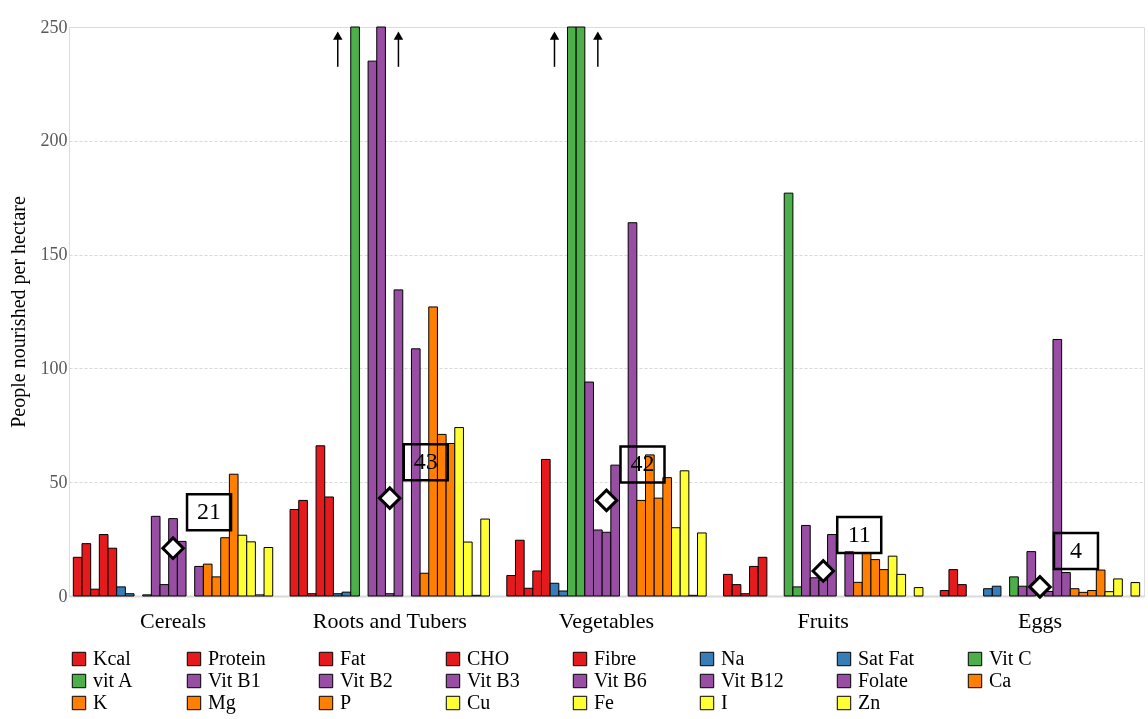 Image resolution: width=1148 pixels, height=719 pixels. What do you see at coordinates (54, 140) in the screenshot?
I see `y-tick-label: 200` at bounding box center [54, 140].